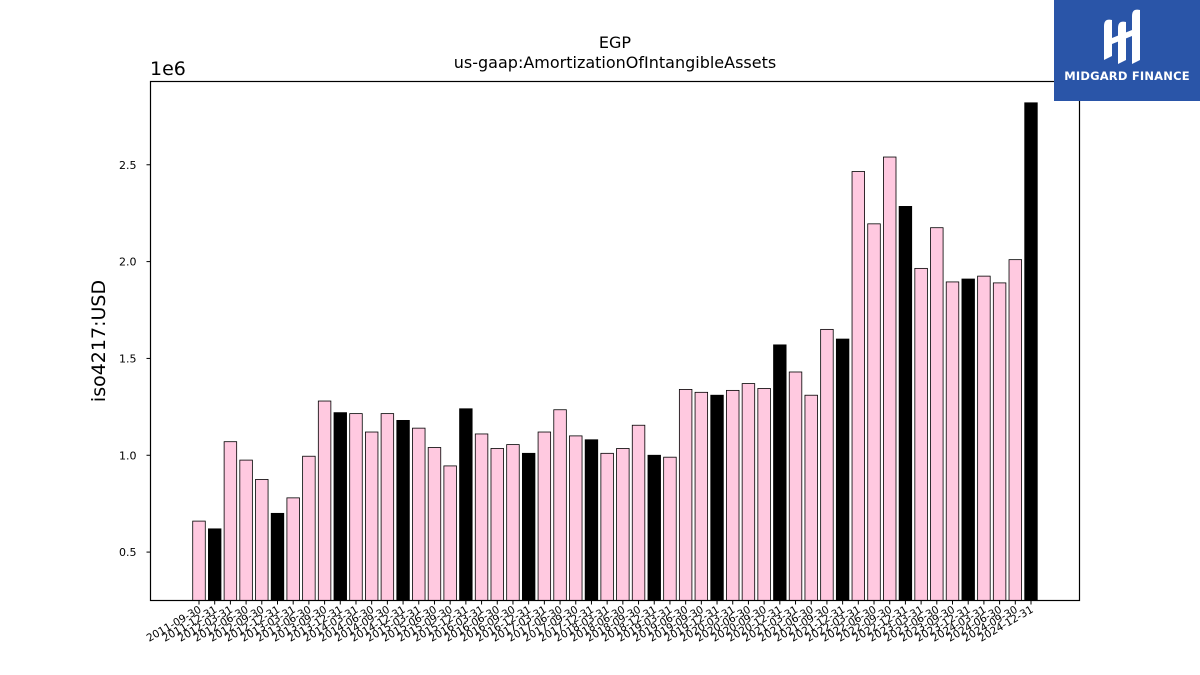  I want to click on chart-title: EGP, so click(615, 42).